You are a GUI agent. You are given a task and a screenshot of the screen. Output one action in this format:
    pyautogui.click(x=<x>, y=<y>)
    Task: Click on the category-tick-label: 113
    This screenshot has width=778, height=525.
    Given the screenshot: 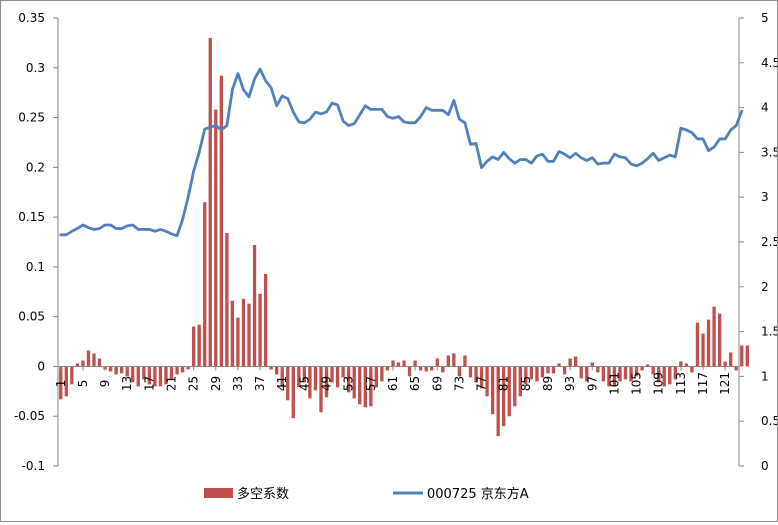 What is the action you would take?
    pyautogui.click(x=681, y=383)
    